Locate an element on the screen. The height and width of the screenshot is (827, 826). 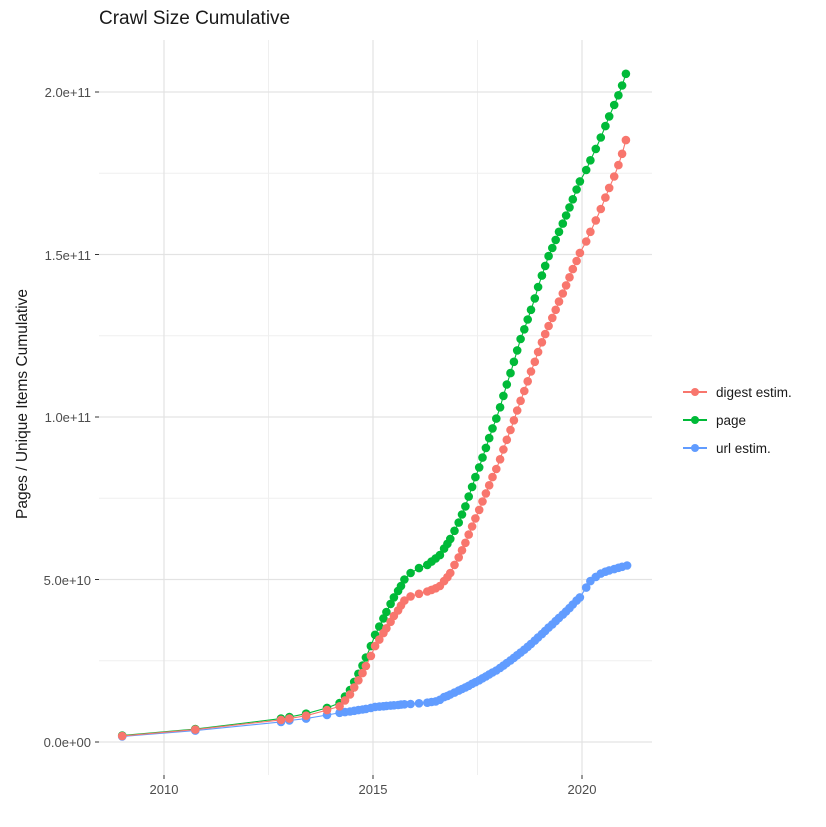
legend-key-icon is located at coordinates (695, 448).